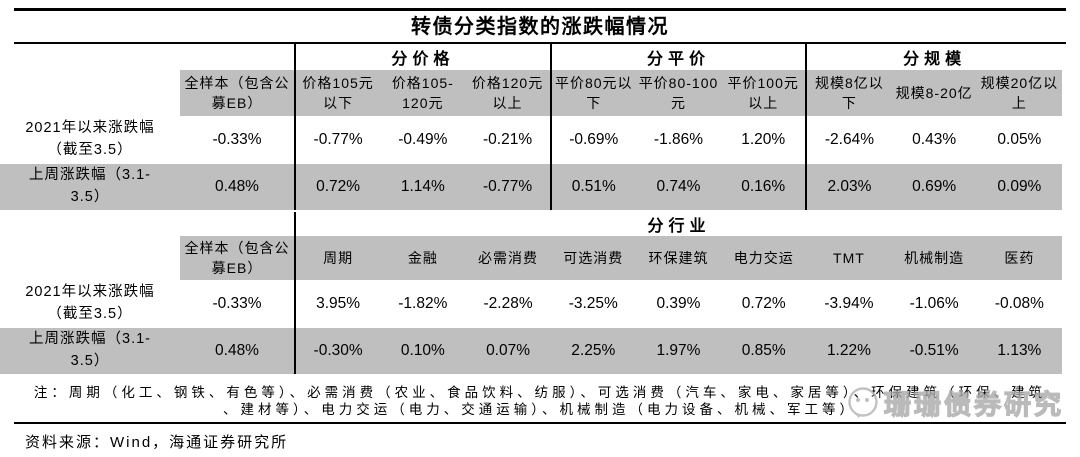  What do you see at coordinates (934, 93) in the screenshot?
I see `col-header: 规模8-20亿` at bounding box center [934, 93].